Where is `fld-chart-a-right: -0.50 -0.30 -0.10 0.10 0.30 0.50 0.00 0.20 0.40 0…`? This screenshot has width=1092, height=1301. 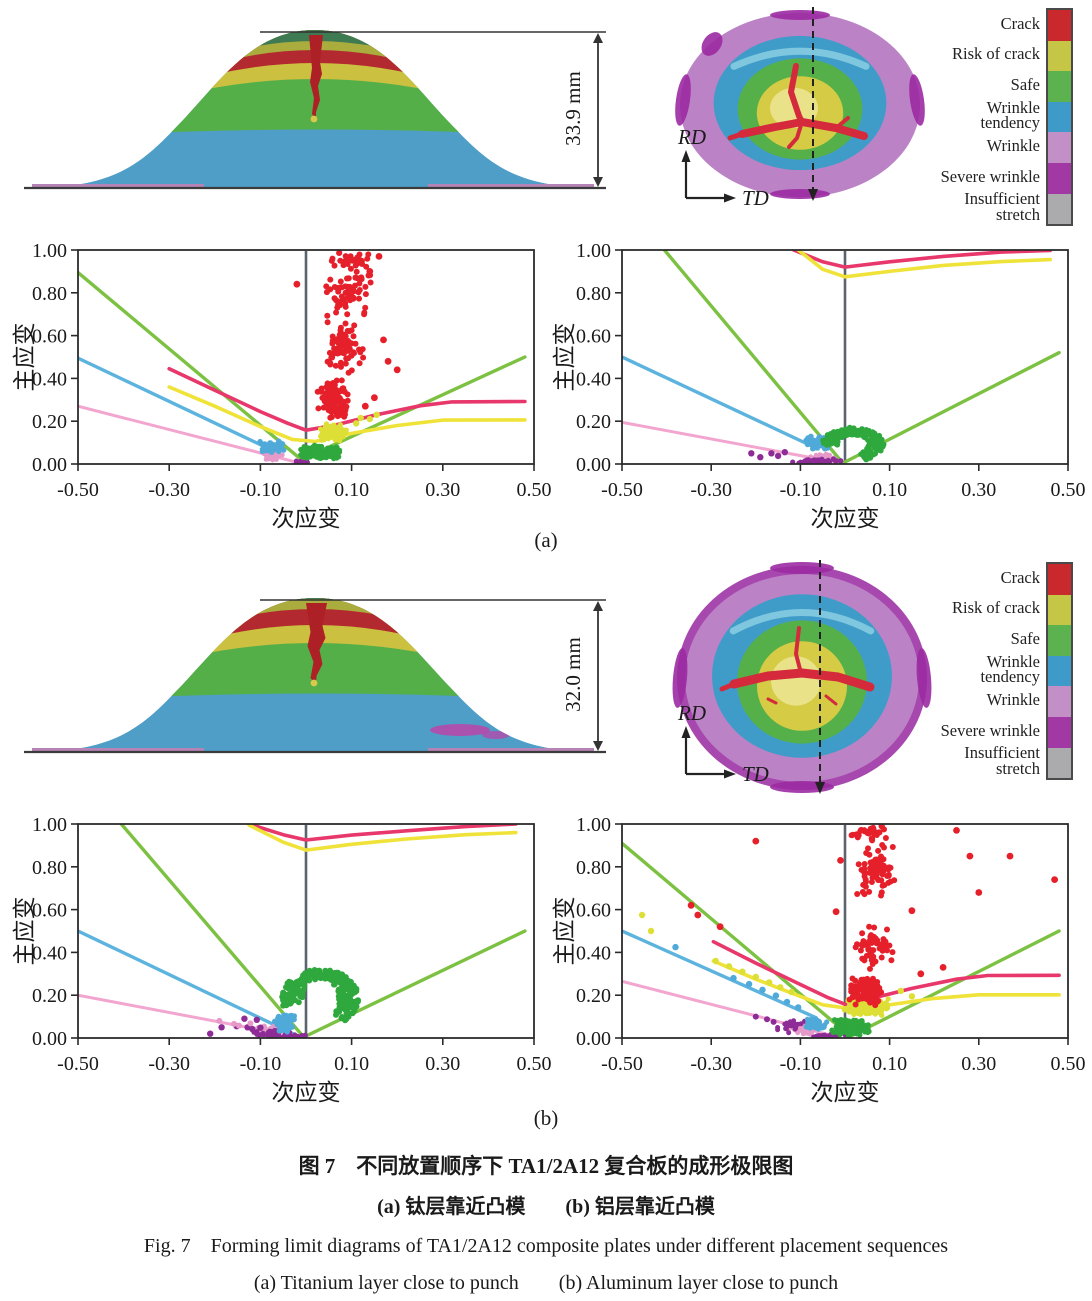
fld-chart-a-right: -0.50 -0.30 -0.10 0.10 0.30 0.50 0.00 0.20 0.40 0… is located at coordinates (819, 385).